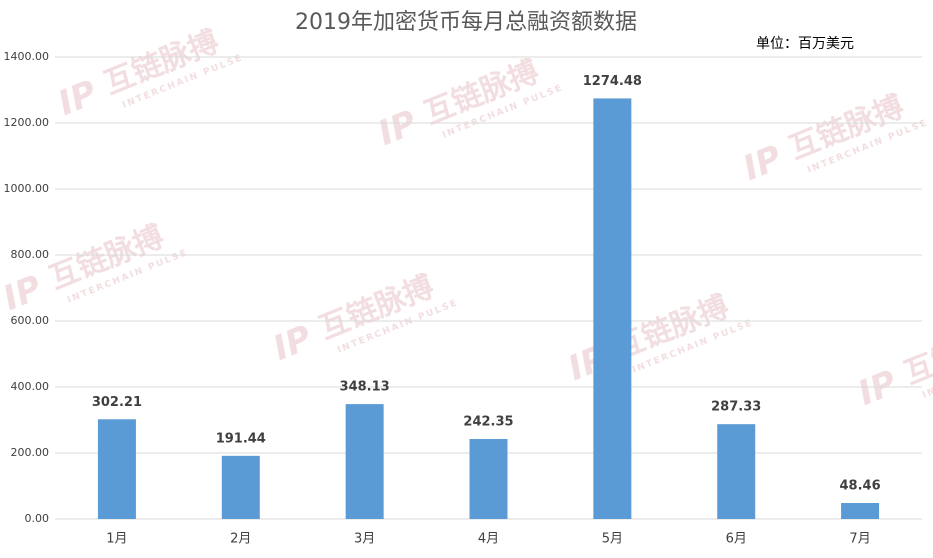 The height and width of the screenshot is (558, 933). Describe the element at coordinates (612, 81) in the screenshot. I see `data-label: 1274.48` at that location.